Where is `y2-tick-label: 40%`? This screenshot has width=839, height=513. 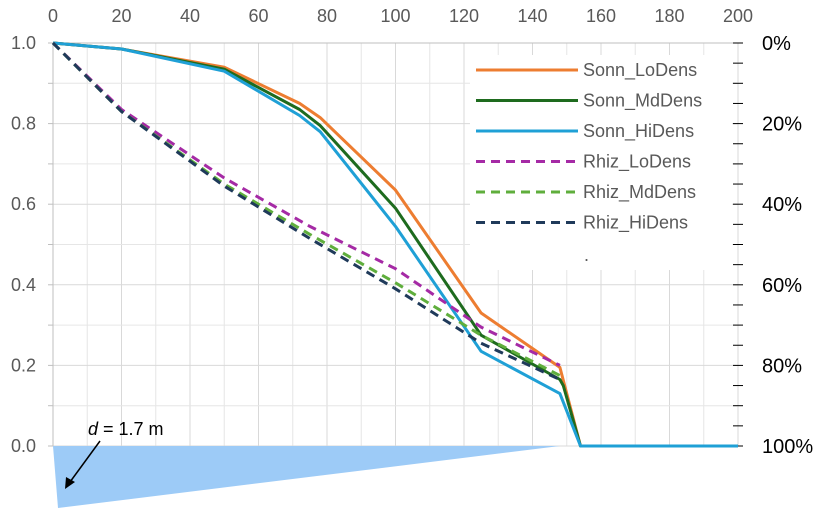 y2-tick-label: 40% is located at coordinates (782, 205).